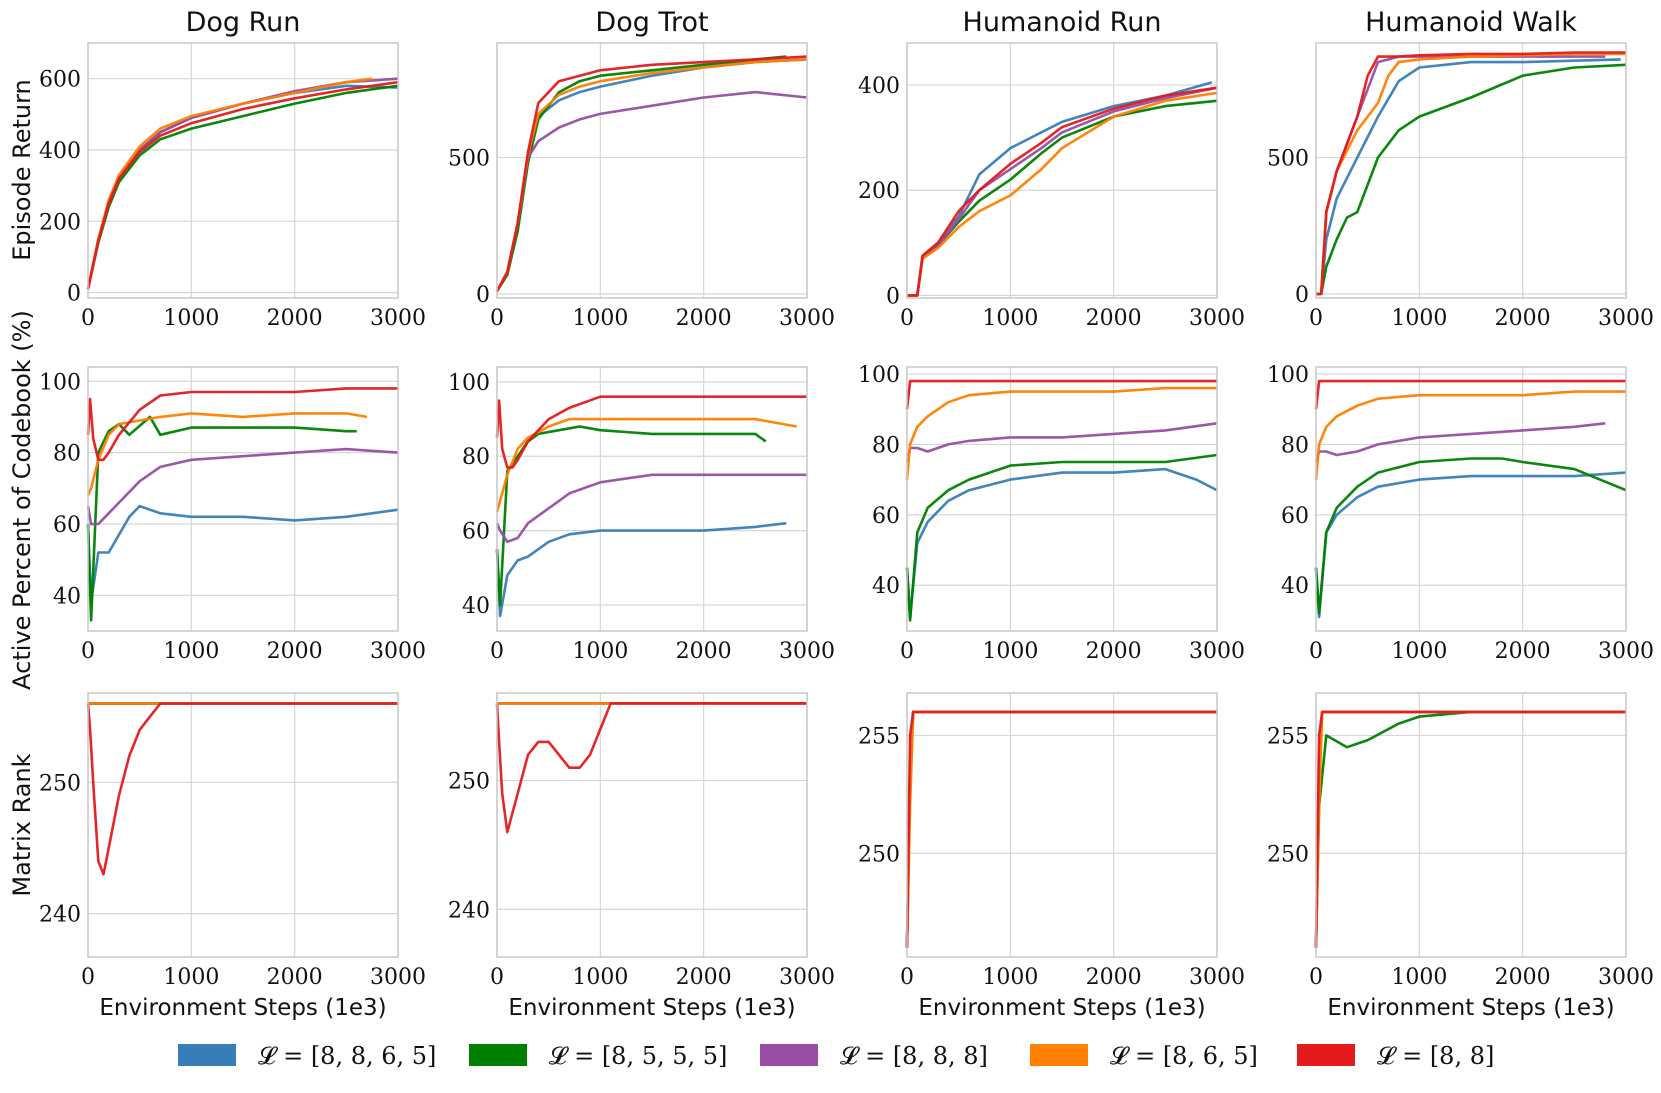 The width and height of the screenshot is (1661, 1093). I want to click on y-tick-label: 400, so click(879, 86).